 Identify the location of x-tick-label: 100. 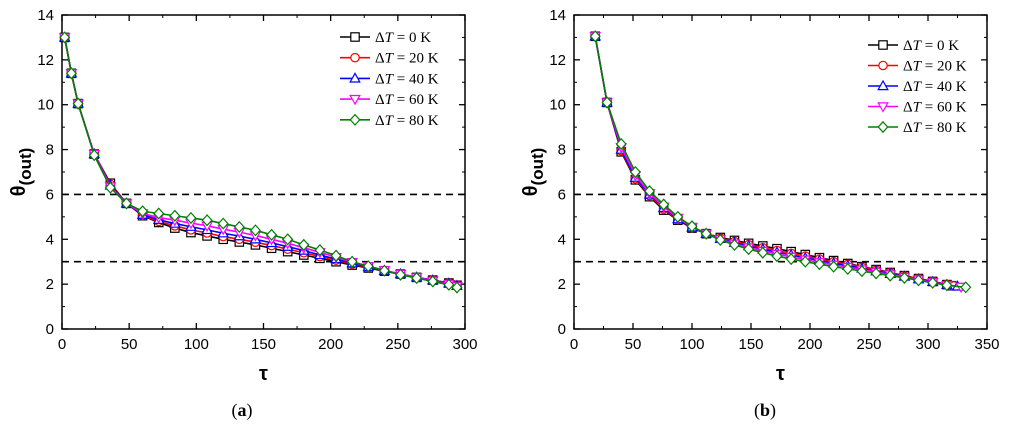
(691, 344).